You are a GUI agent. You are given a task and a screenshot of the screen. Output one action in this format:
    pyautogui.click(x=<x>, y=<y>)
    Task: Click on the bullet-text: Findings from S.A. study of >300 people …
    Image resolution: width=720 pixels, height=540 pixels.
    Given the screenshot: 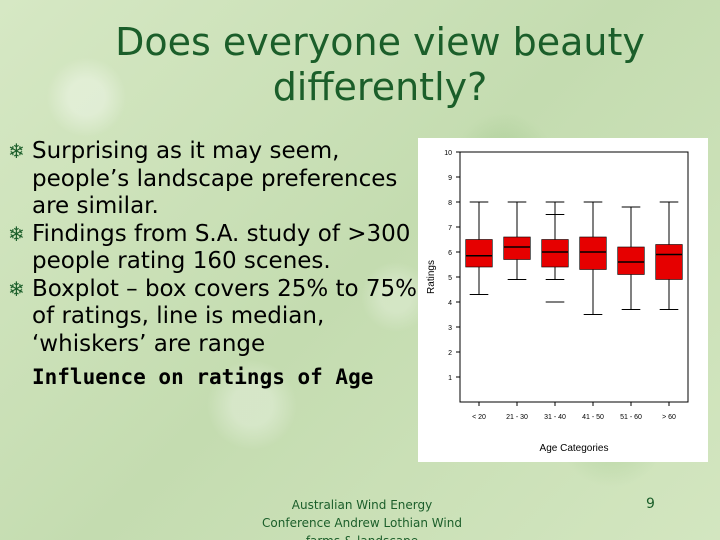 What is the action you would take?
    pyautogui.click(x=221, y=247)
    